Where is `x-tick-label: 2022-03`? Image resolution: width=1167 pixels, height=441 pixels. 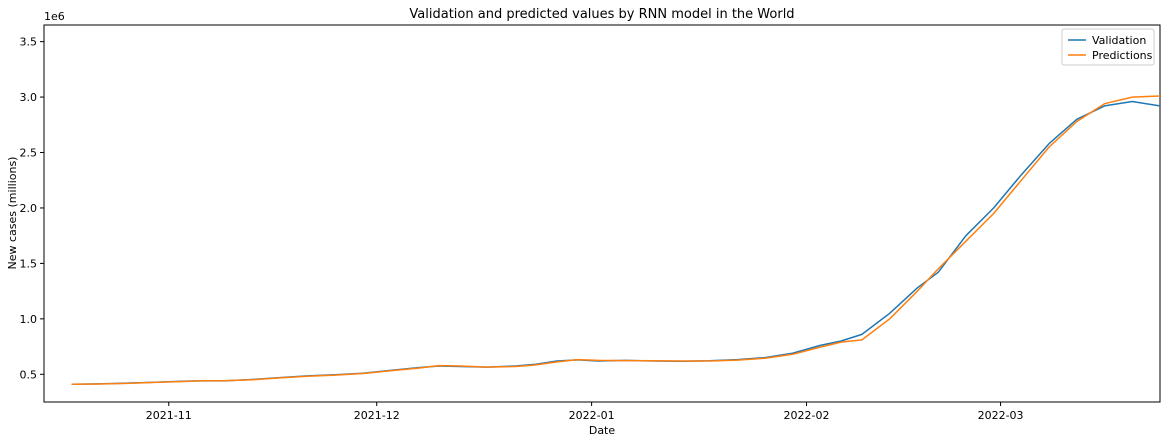 x-tick-label: 2022-03 is located at coordinates (1001, 415).